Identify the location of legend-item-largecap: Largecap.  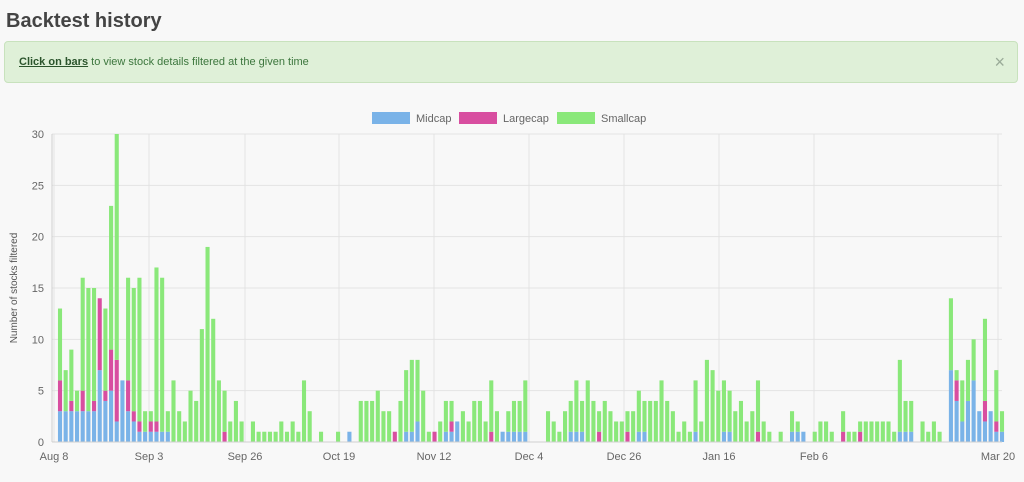
(504, 118).